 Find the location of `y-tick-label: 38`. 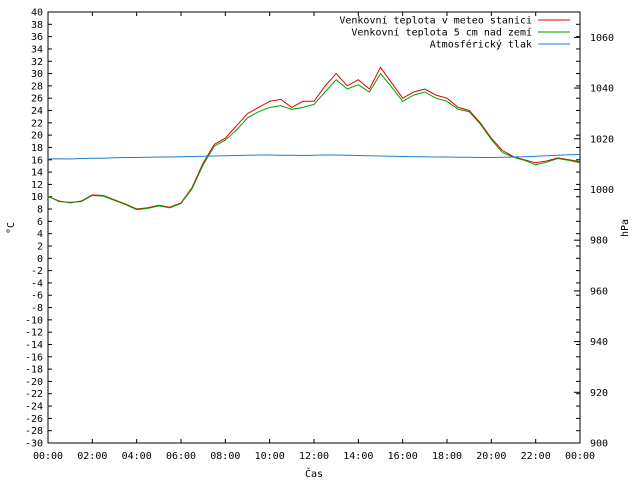

y-tick-label: 38 is located at coordinates (37, 25).